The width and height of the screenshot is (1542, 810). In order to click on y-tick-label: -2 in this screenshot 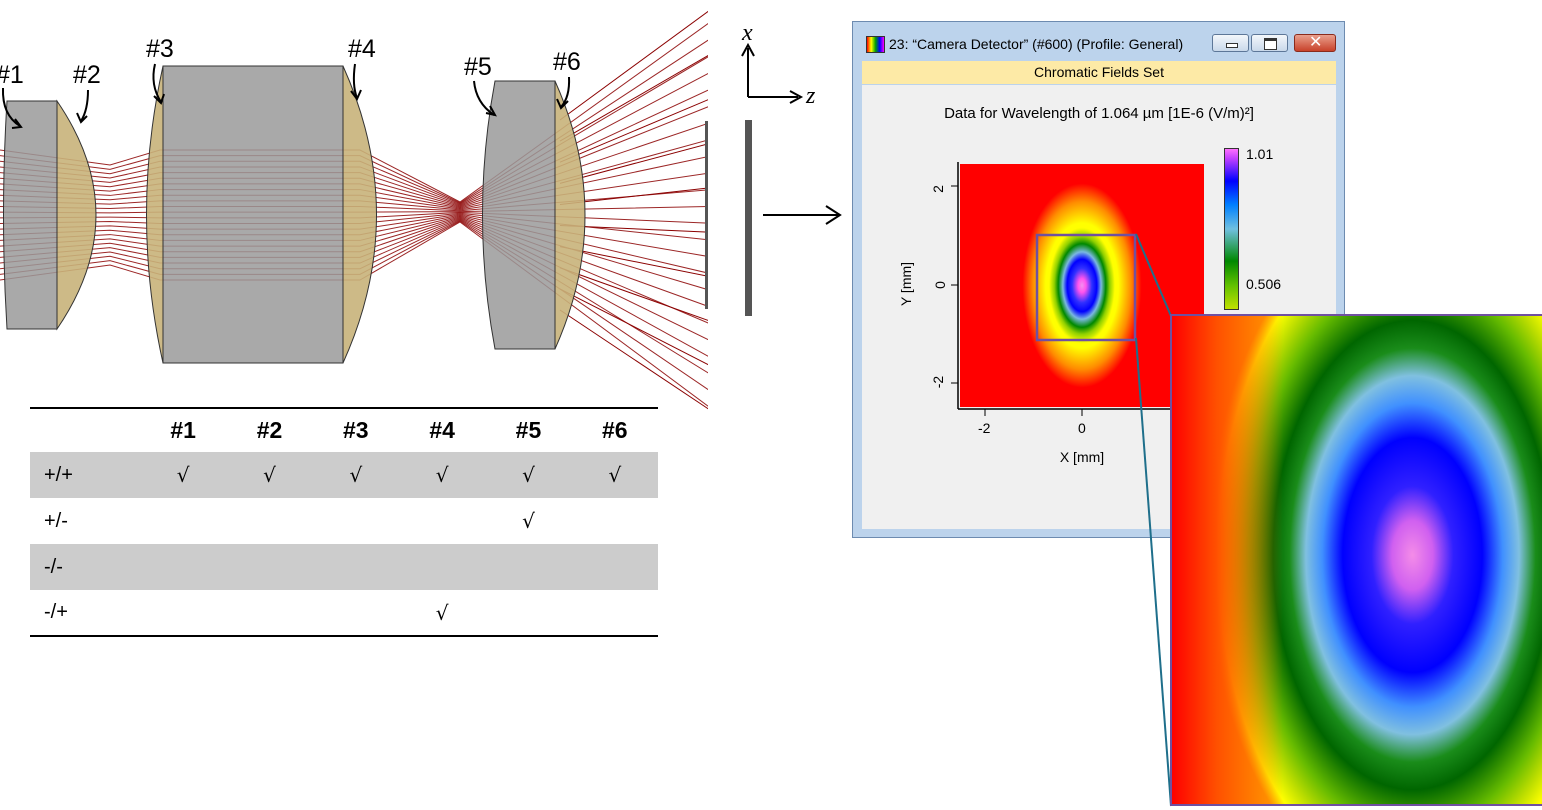, I will do `click(938, 382)`.